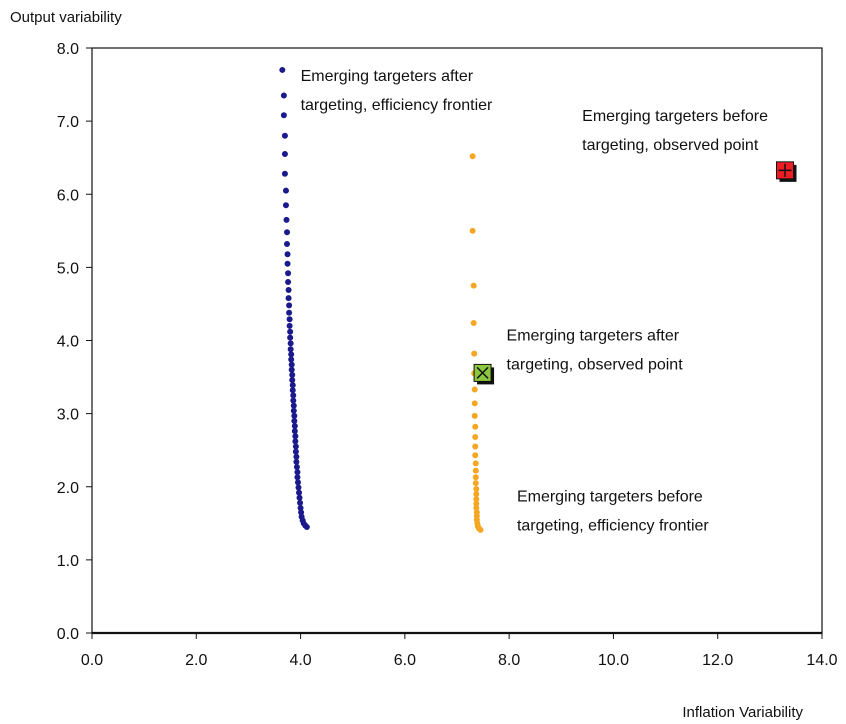 This screenshot has height=724, width=846. What do you see at coordinates (742, 712) in the screenshot?
I see `x-axis-title: Inflation Variability` at bounding box center [742, 712].